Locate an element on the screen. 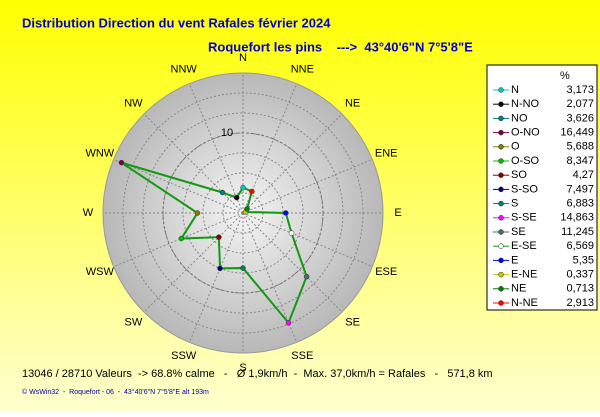  legend-value: 11,245 is located at coordinates (577, 232).